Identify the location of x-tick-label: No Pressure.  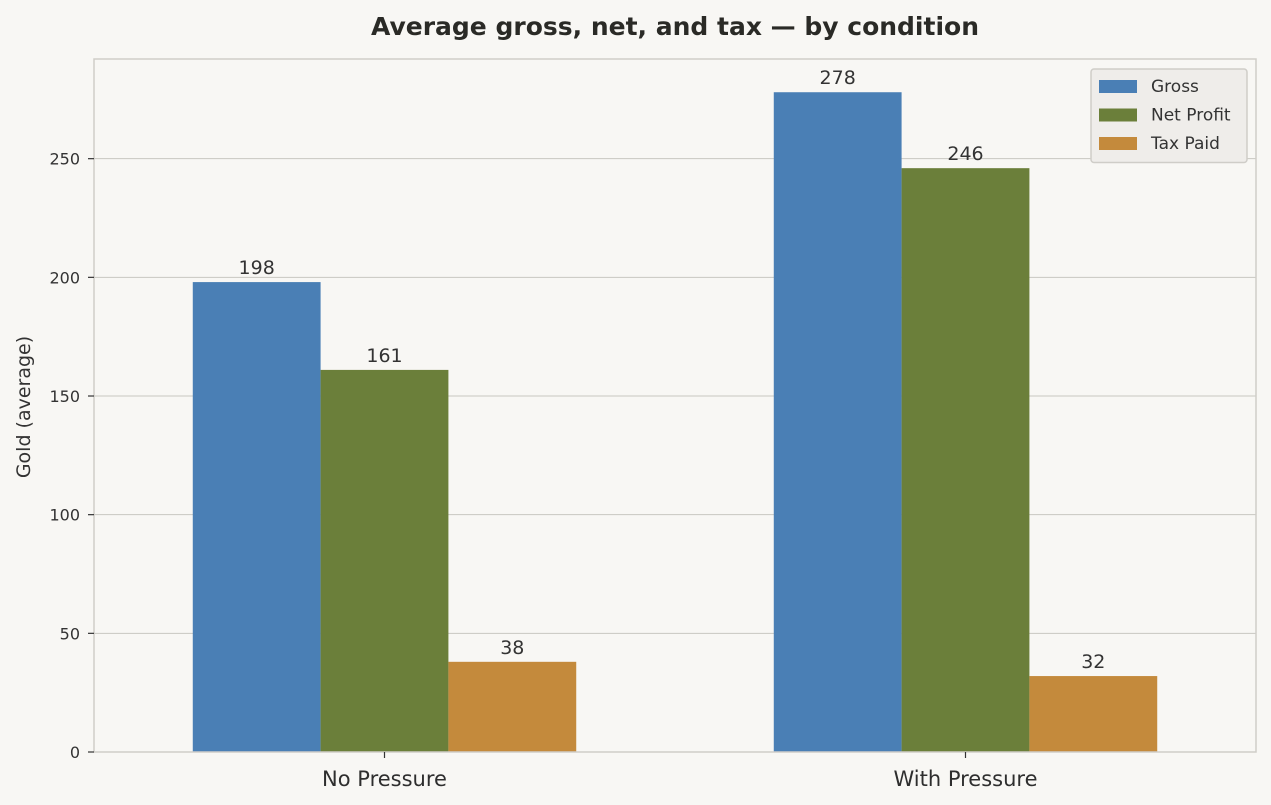
(384, 779).